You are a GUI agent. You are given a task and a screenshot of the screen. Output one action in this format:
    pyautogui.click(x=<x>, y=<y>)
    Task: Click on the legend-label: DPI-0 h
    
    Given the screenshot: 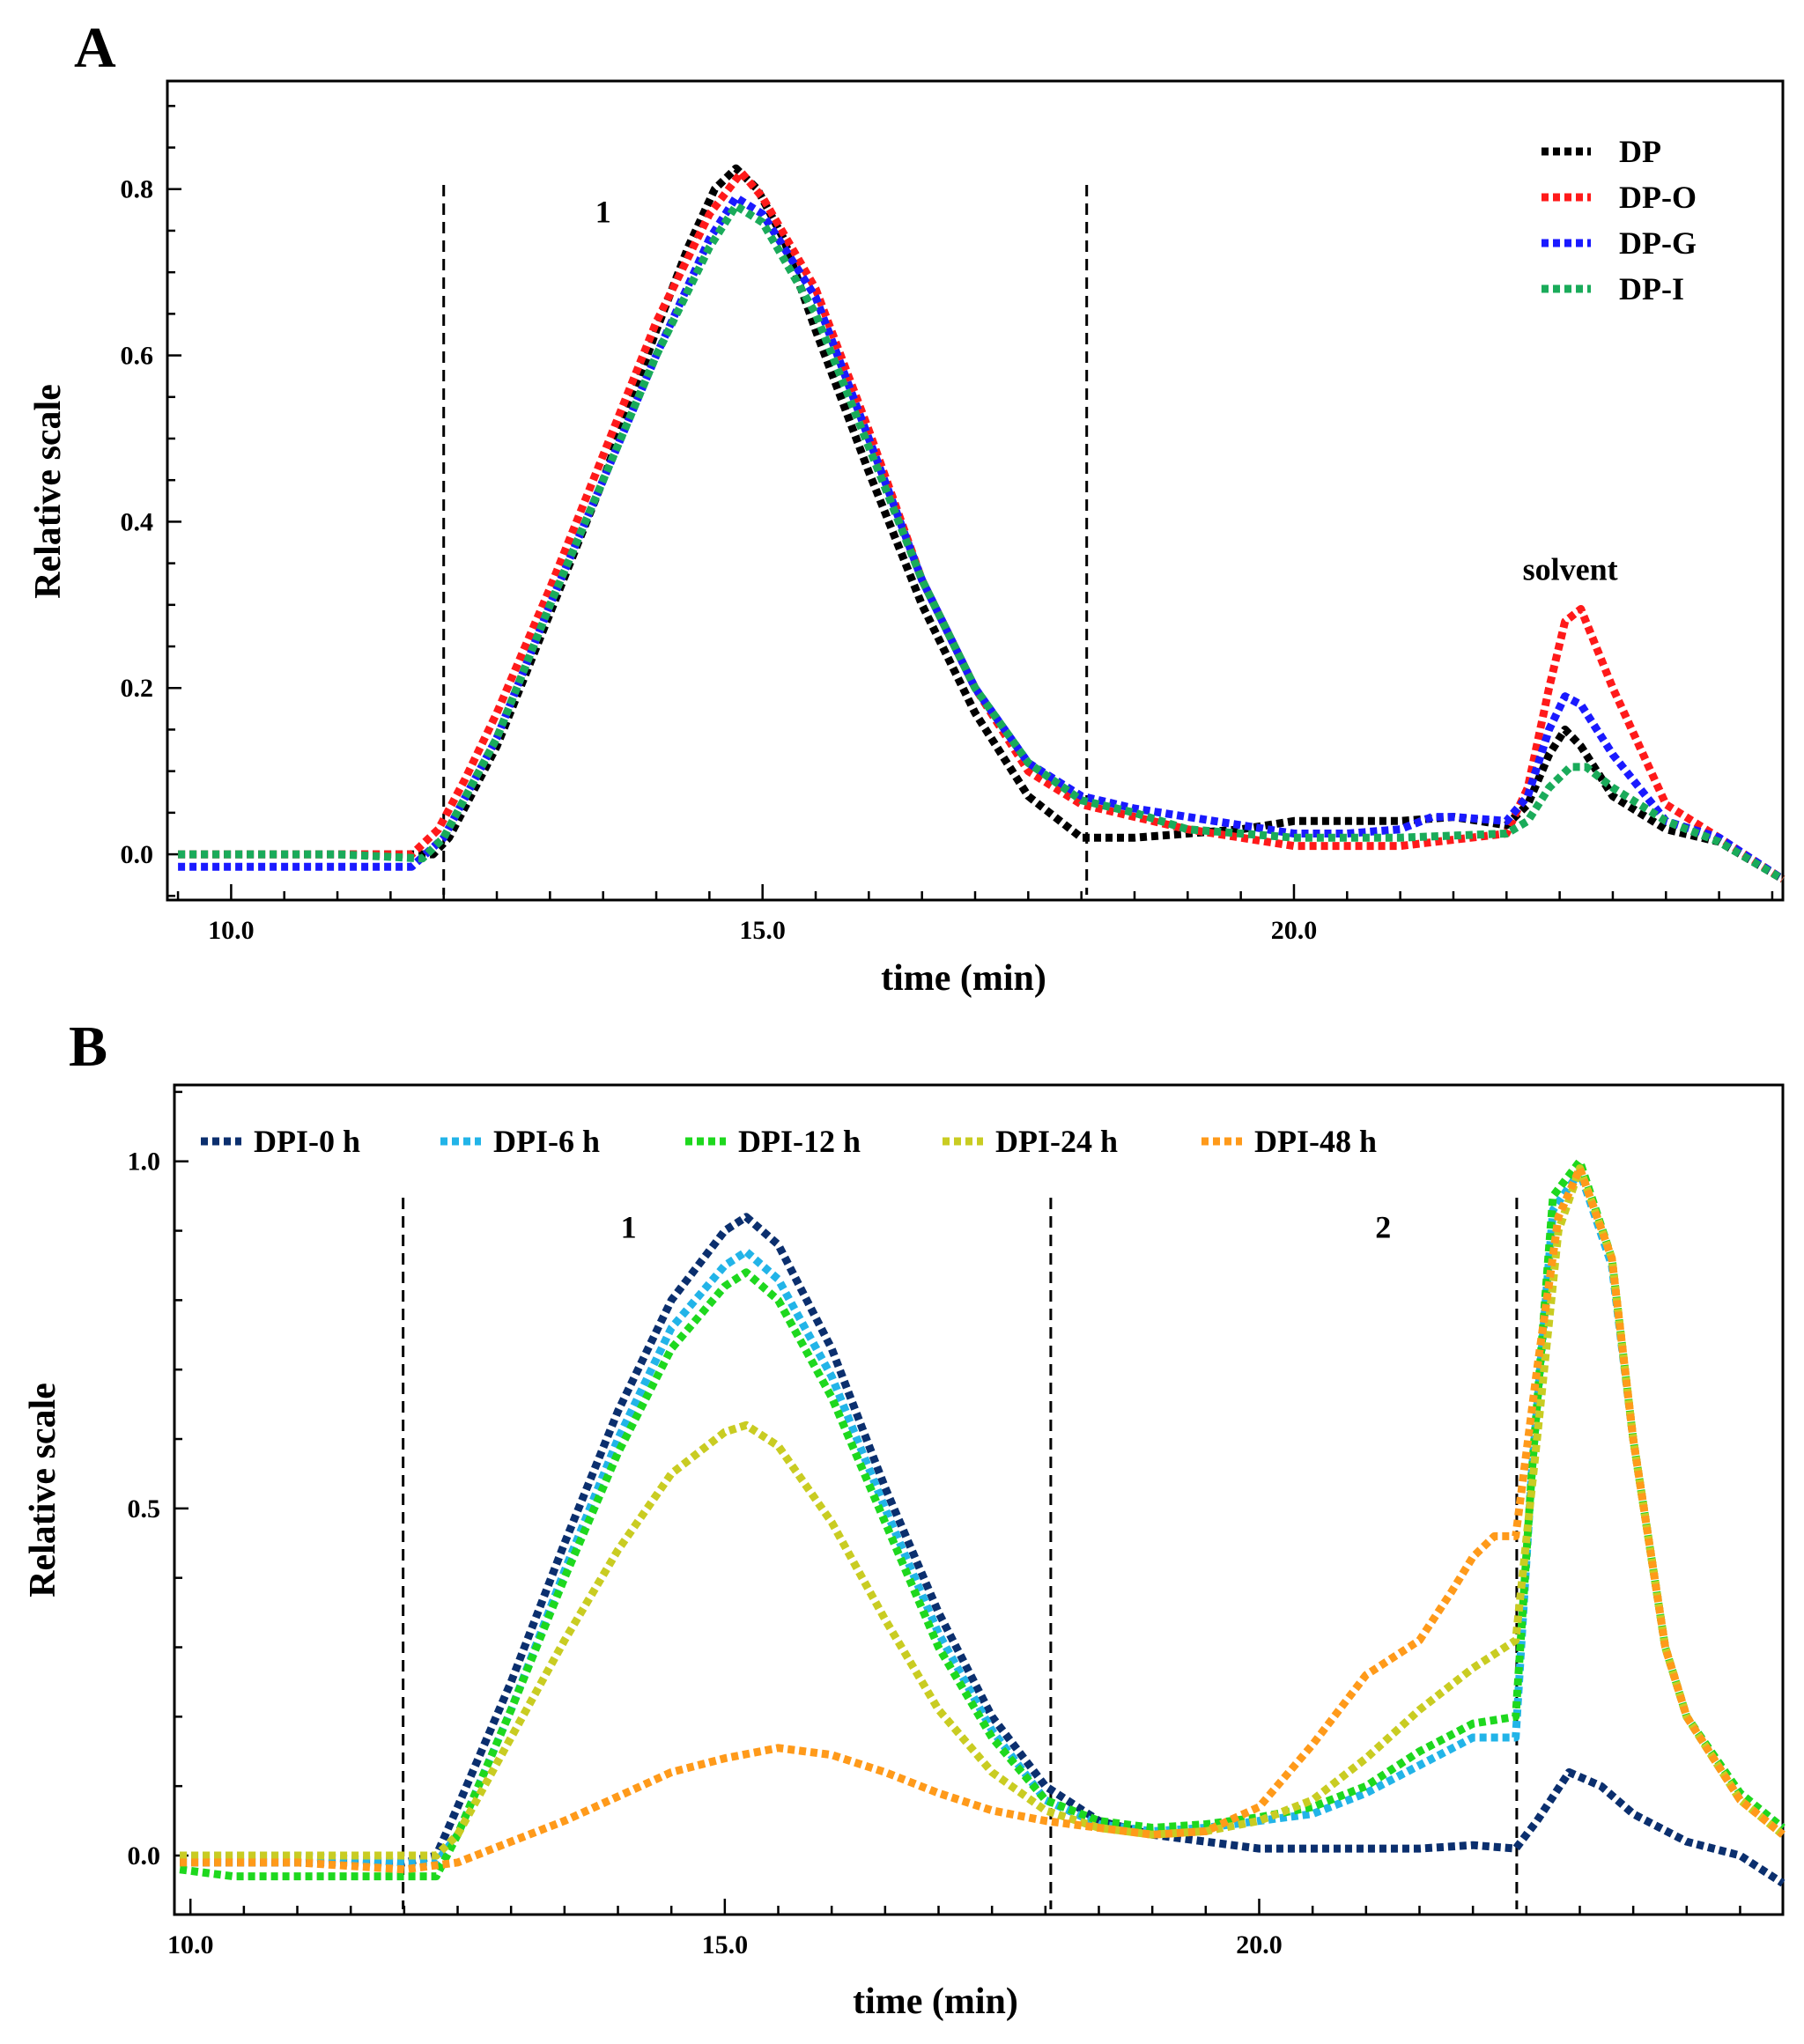 What is the action you would take?
    pyautogui.click(x=307, y=1141)
    